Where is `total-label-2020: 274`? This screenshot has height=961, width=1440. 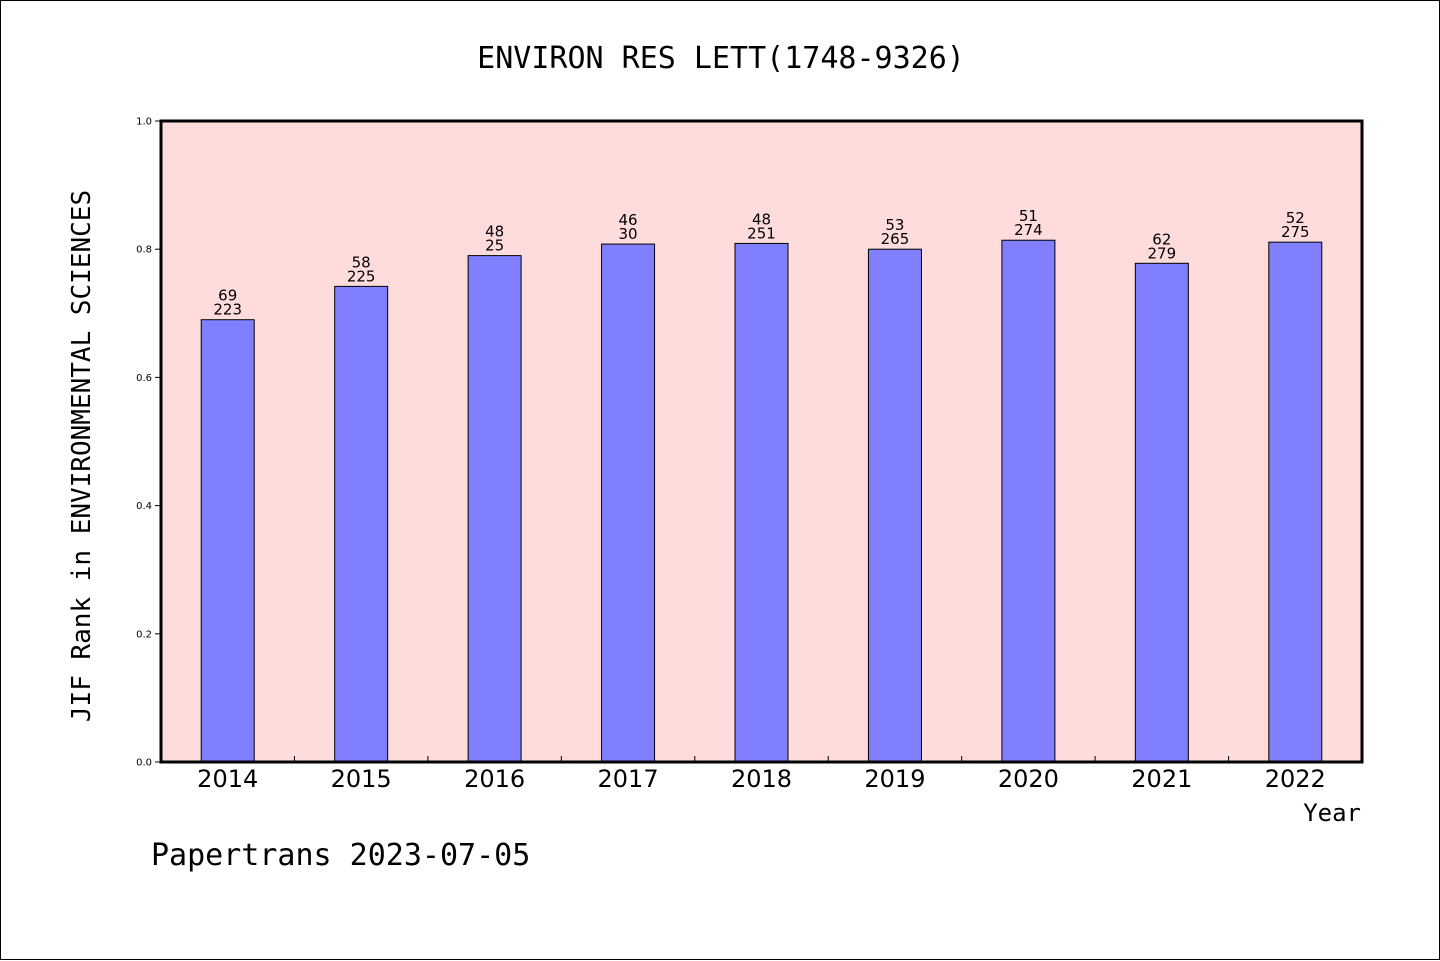 total-label-2020: 274 is located at coordinates (1028, 230).